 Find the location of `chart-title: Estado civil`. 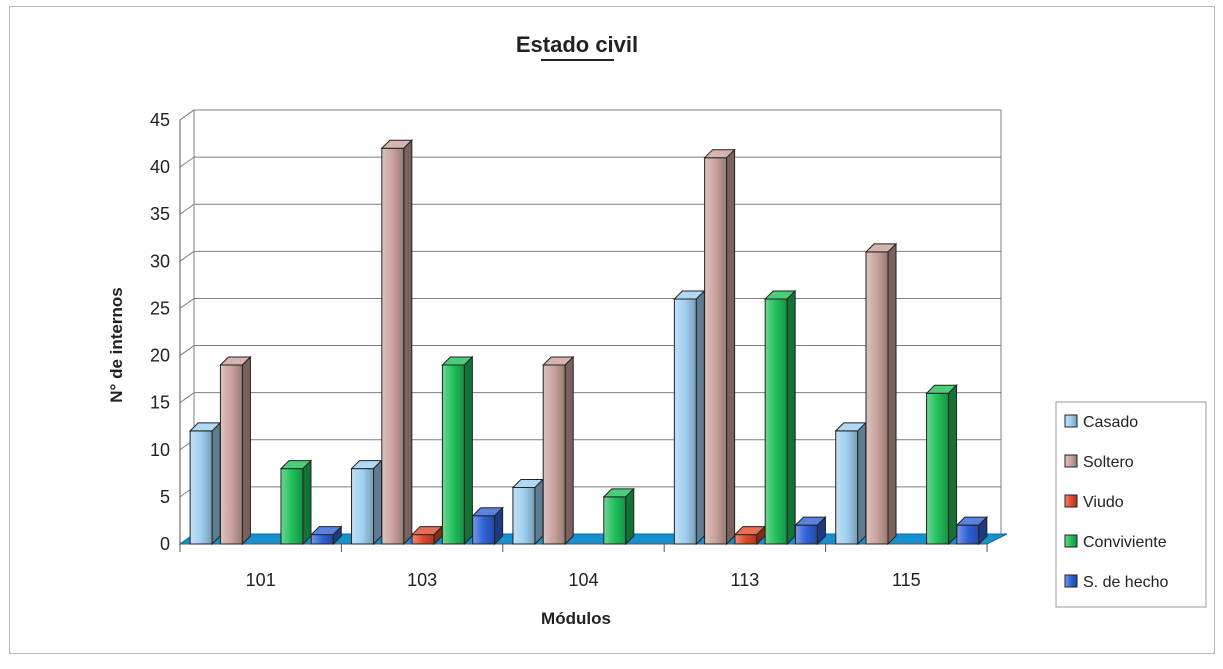

chart-title: Estado civil is located at coordinates (577, 44).